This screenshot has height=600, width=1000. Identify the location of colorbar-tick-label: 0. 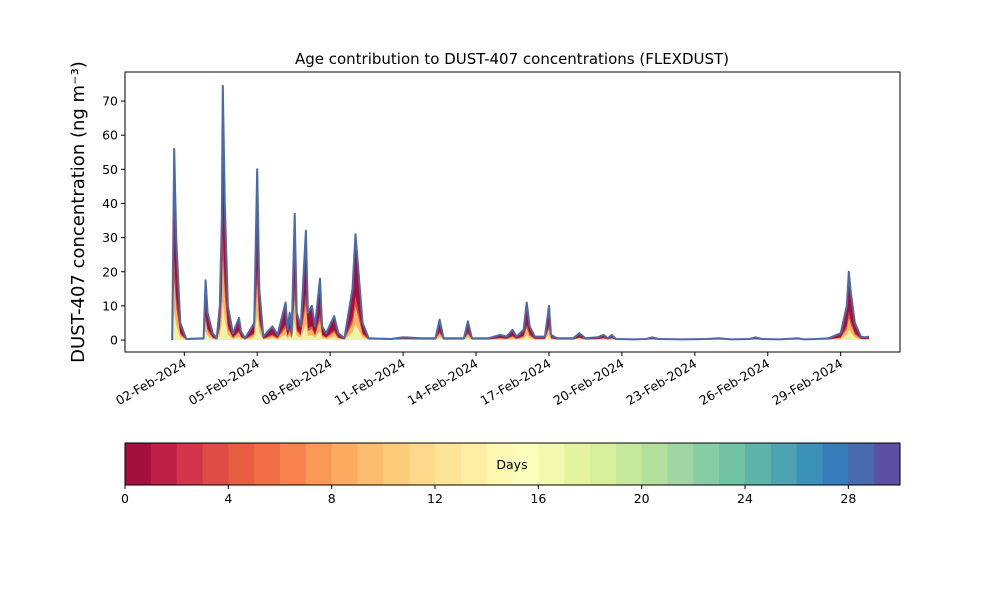
(125, 498).